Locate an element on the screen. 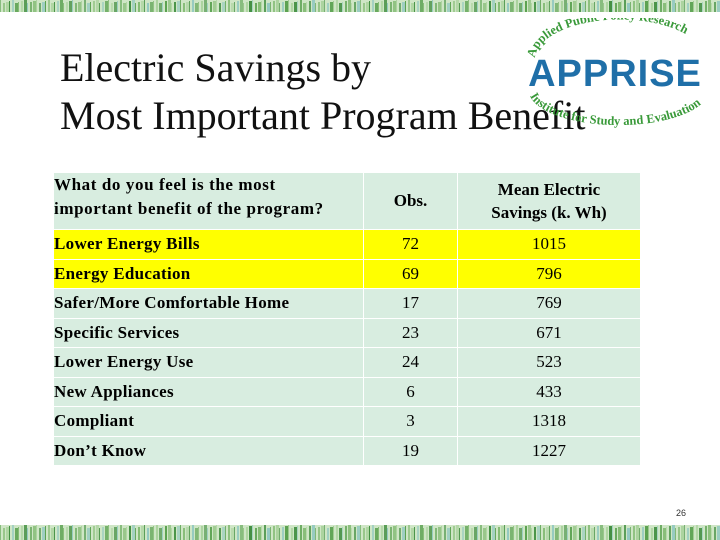 Image resolution: width=720 pixels, height=540 pixels. obs-cell: 69 is located at coordinates (410, 273).